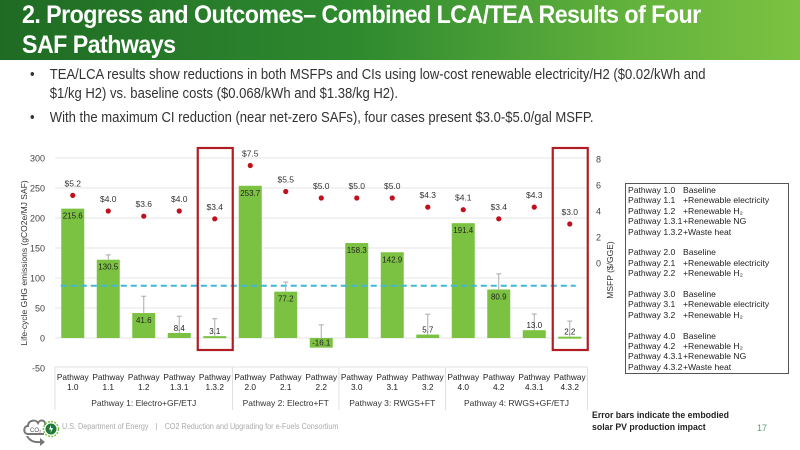 Image resolution: width=800 pixels, height=450 pixels. What do you see at coordinates (108, 267) in the screenshot?
I see `bar-value-label: 130.5` at bounding box center [108, 267].